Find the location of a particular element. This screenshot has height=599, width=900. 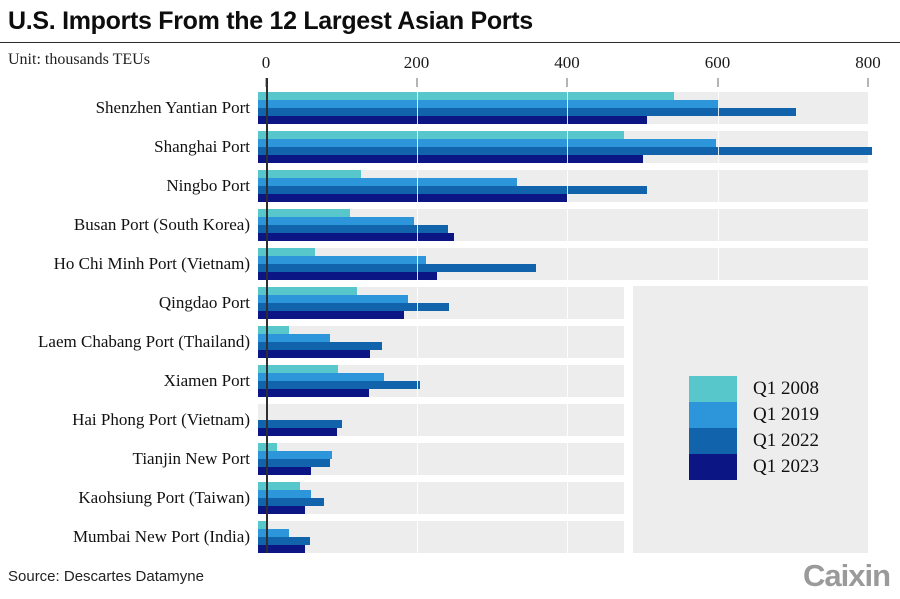

table-row: Xiamen Port is located at coordinates (450, 380).